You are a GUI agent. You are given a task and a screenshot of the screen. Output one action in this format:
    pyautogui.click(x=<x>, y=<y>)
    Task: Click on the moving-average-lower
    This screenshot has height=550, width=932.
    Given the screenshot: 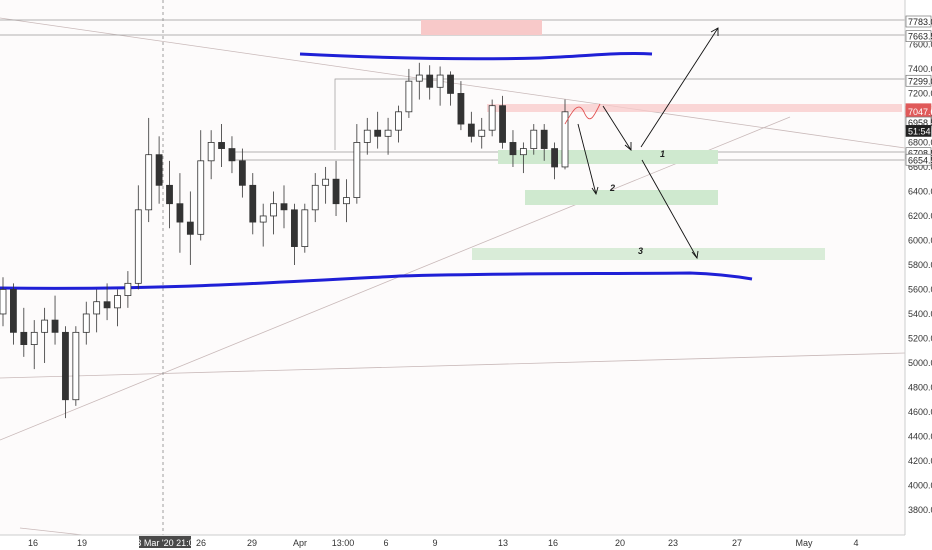 What is the action you would take?
    pyautogui.click(x=376, y=280)
    